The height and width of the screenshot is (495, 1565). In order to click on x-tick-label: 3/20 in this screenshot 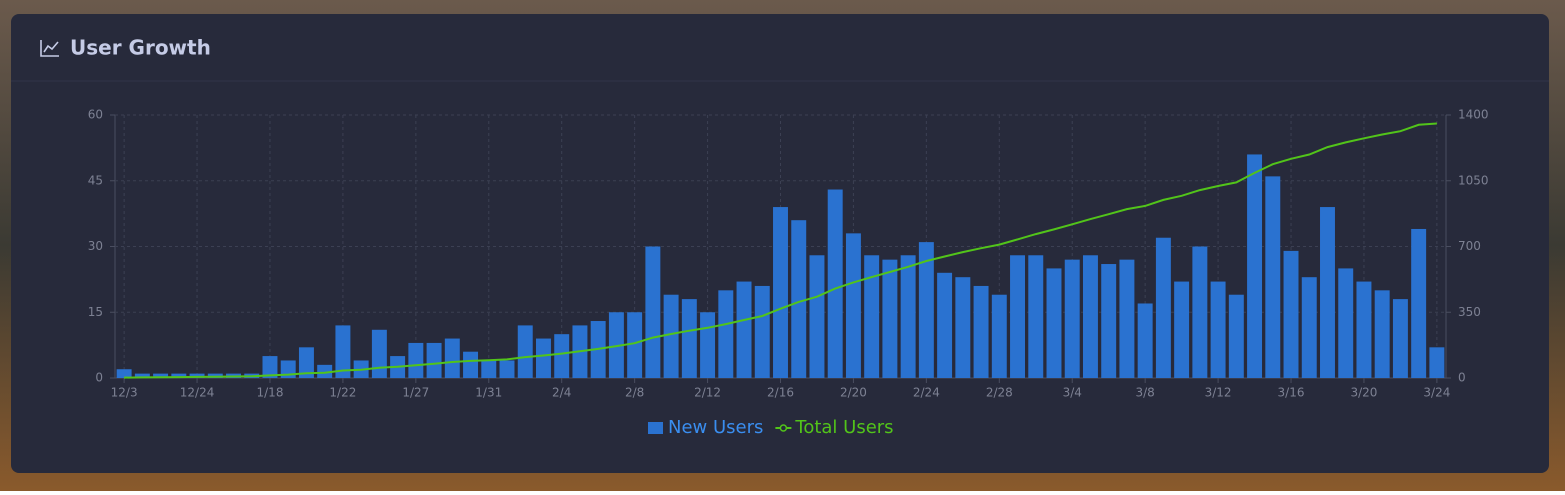, I will do `click(1363, 393)`.